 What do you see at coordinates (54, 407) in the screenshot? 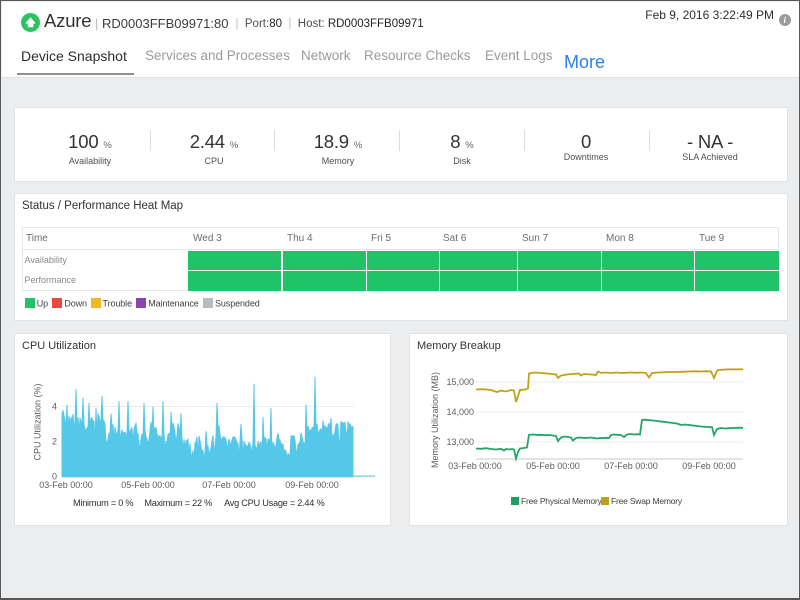
I see `svg-text: 4` at bounding box center [54, 407].